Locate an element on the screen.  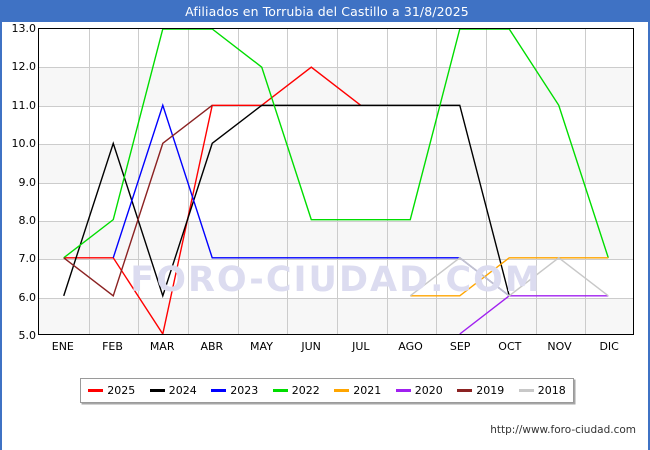
x-axis-labels: ENE FEB MAR ABR MAY JUN JUL AGO SEP OCT NOV DIC is located at coordinates (336, 349).